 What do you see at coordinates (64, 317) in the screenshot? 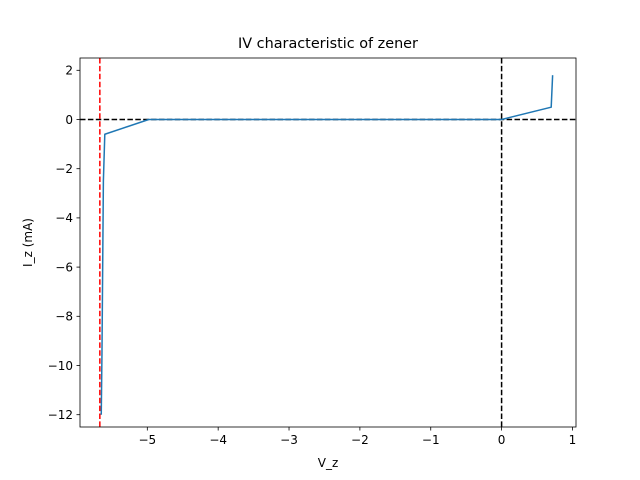
I see `y-tick-label: −8` at bounding box center [64, 317].